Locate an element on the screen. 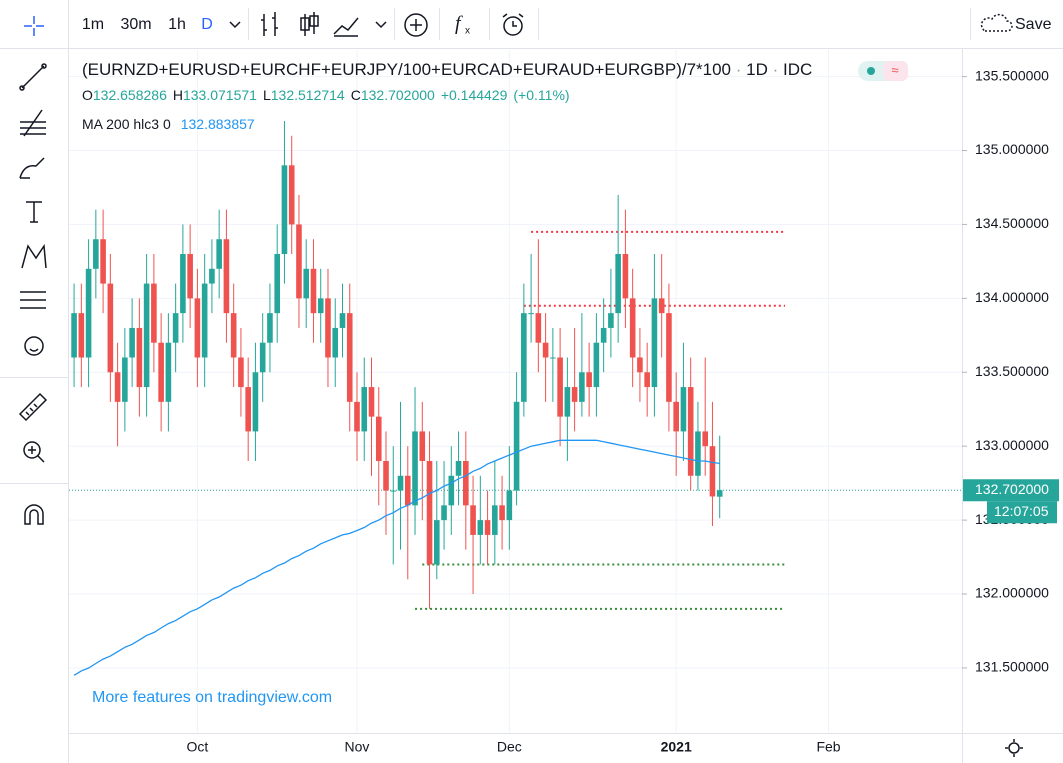 The height and width of the screenshot is (763, 1063). indicator-icon is located at coordinates (346, 27).